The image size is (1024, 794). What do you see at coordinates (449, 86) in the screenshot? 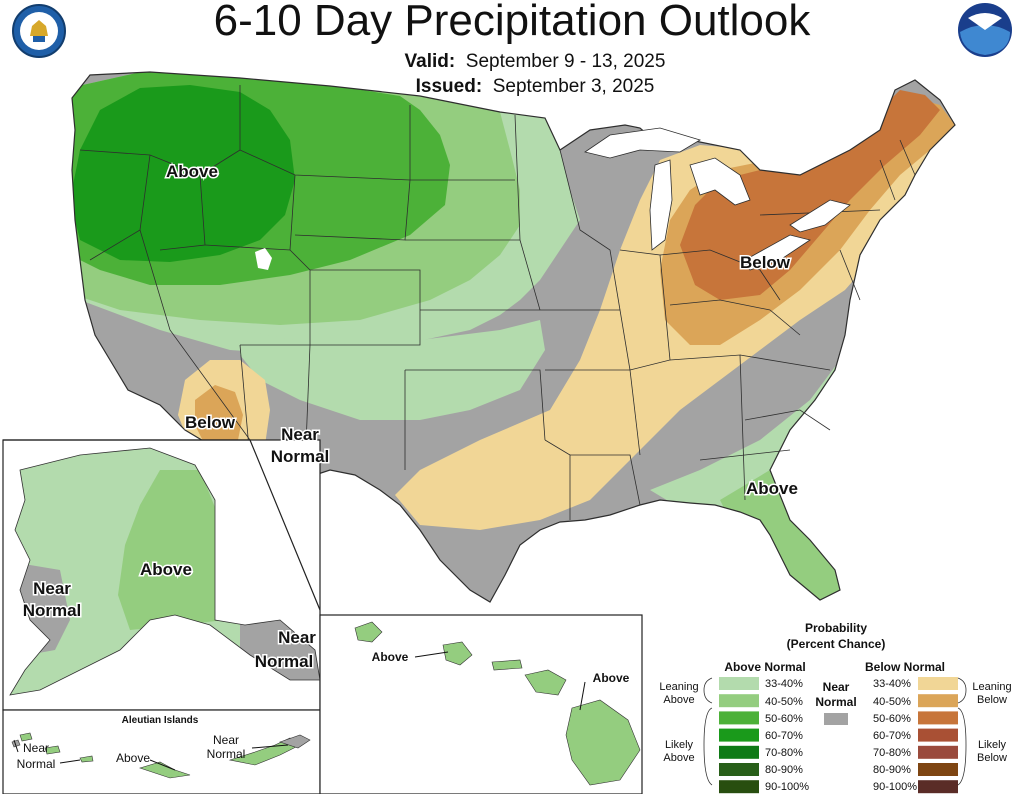
I see `issued-label: Issued:` at bounding box center [449, 86].